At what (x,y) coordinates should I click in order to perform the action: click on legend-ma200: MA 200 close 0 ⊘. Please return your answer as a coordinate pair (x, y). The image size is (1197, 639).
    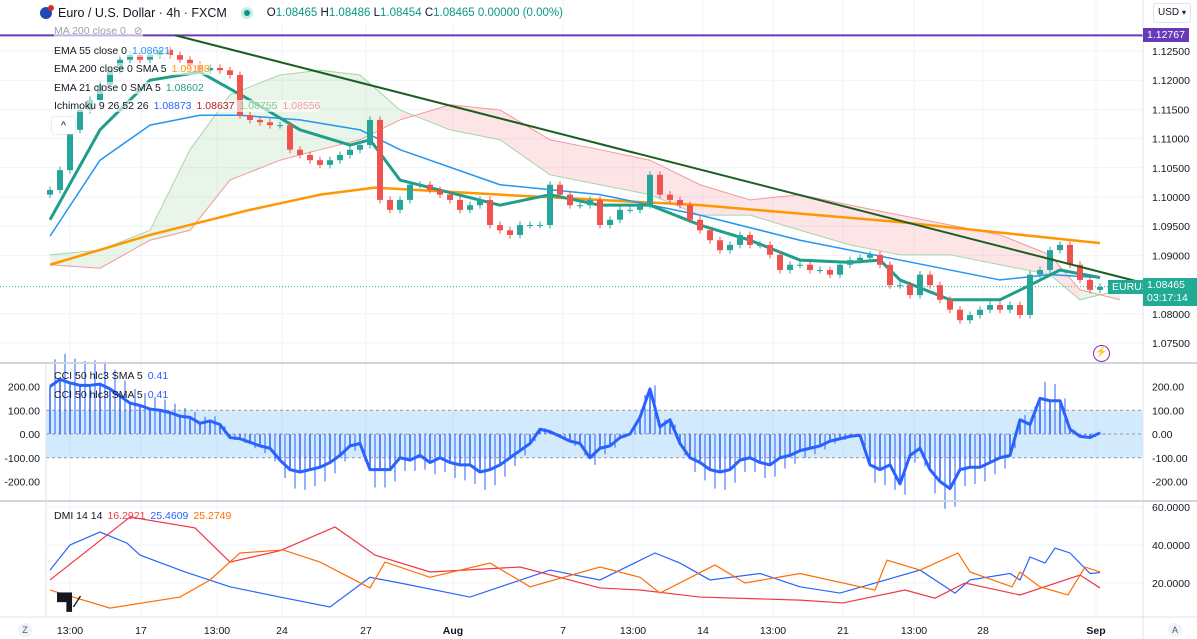
    Looking at the image, I should click on (98, 31).